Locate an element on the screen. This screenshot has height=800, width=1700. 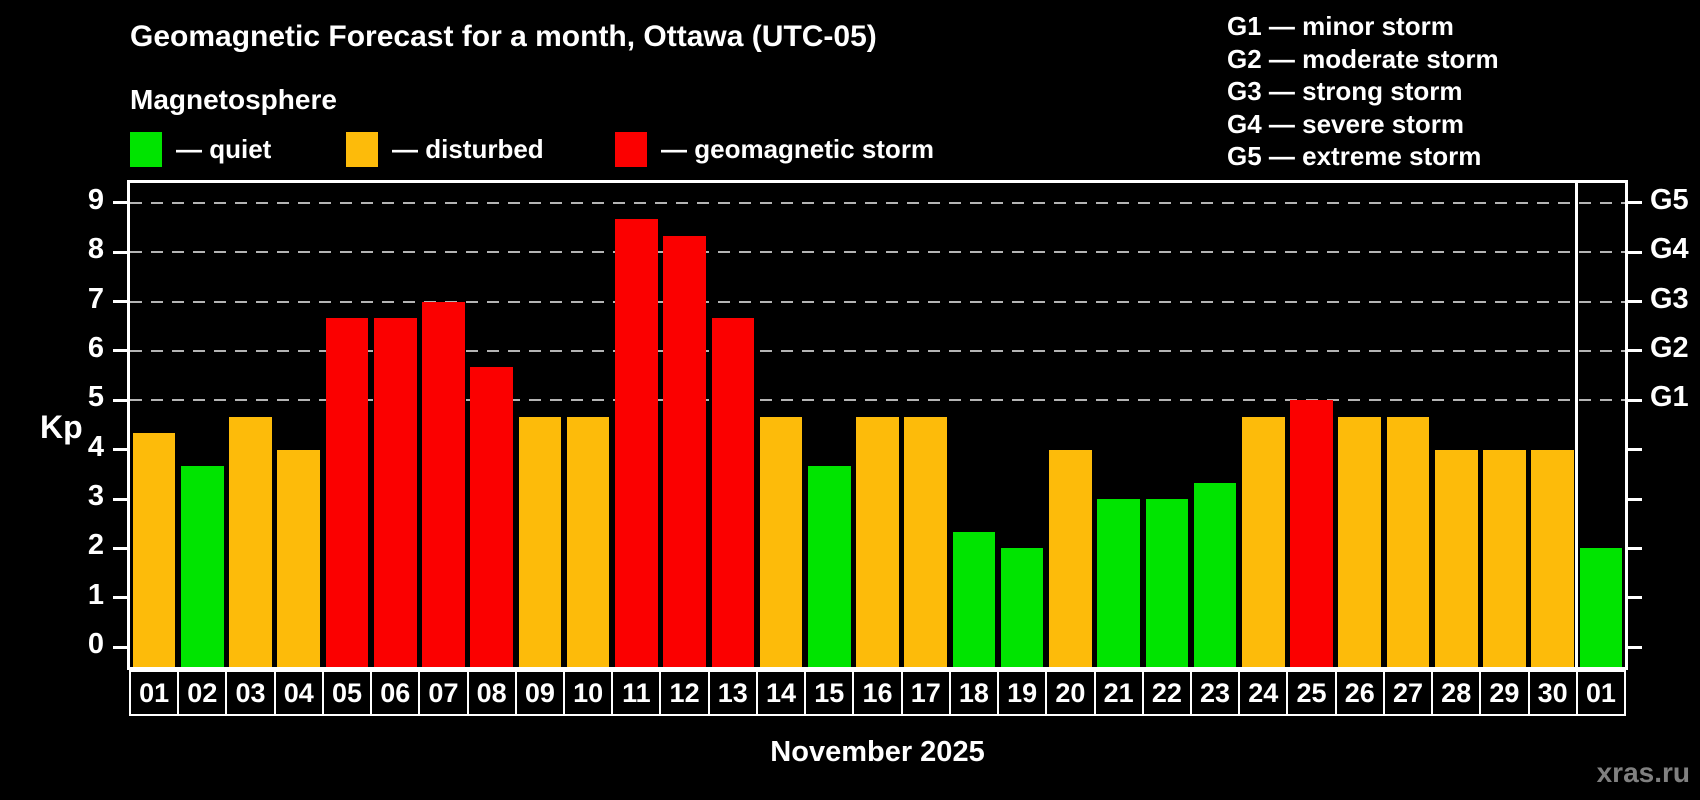
y-axis-label-8: 8 is located at coordinates (95, 249).